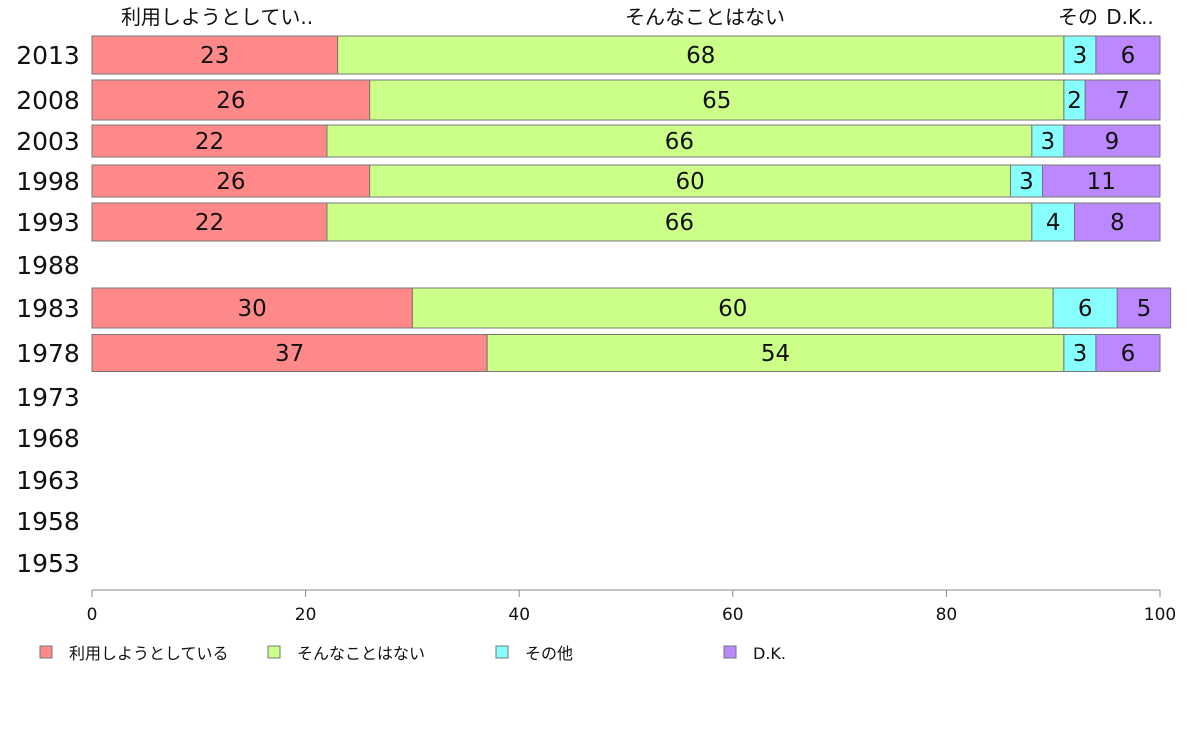 Image resolution: width=1188 pixels, height=736 pixels. What do you see at coordinates (947, 615) in the screenshot?
I see `x-tick-label-4: 80` at bounding box center [947, 615].